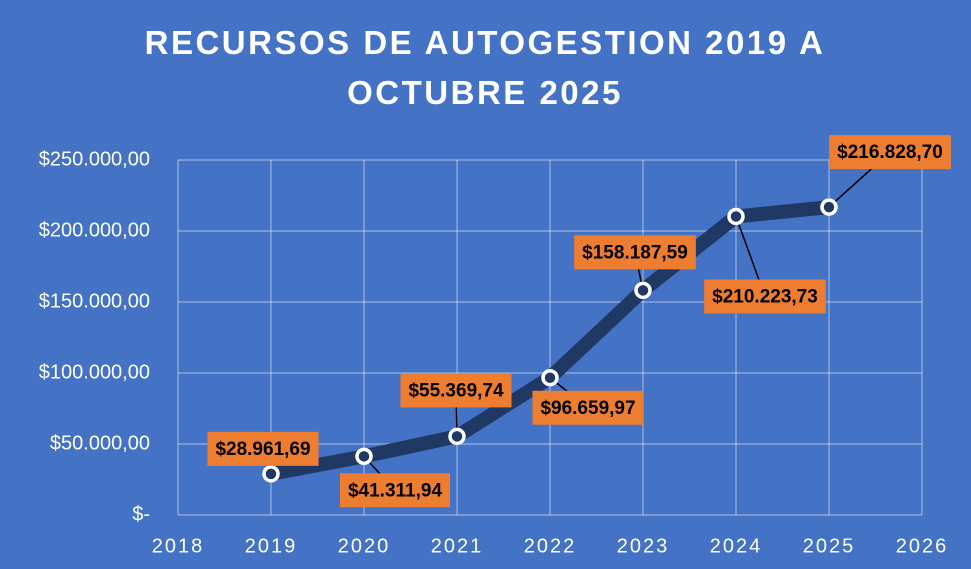 This screenshot has width=971, height=569. Describe the element at coordinates (94, 230) in the screenshot. I see `y-tick-label: $200.000,00` at that location.